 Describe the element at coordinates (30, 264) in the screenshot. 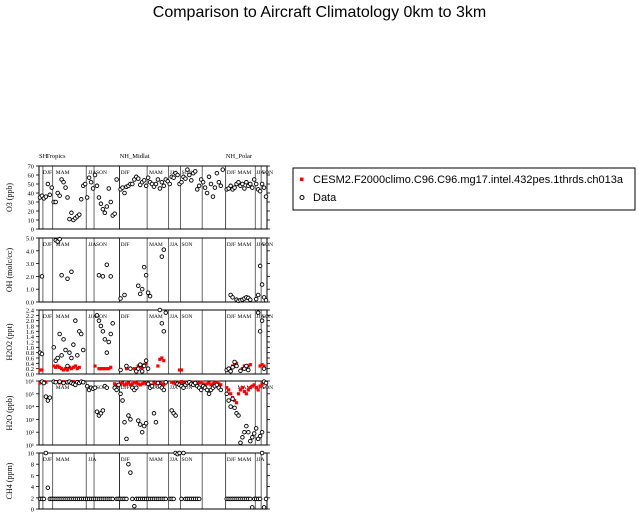

I see `y-tick-label: 3.0` at that location.